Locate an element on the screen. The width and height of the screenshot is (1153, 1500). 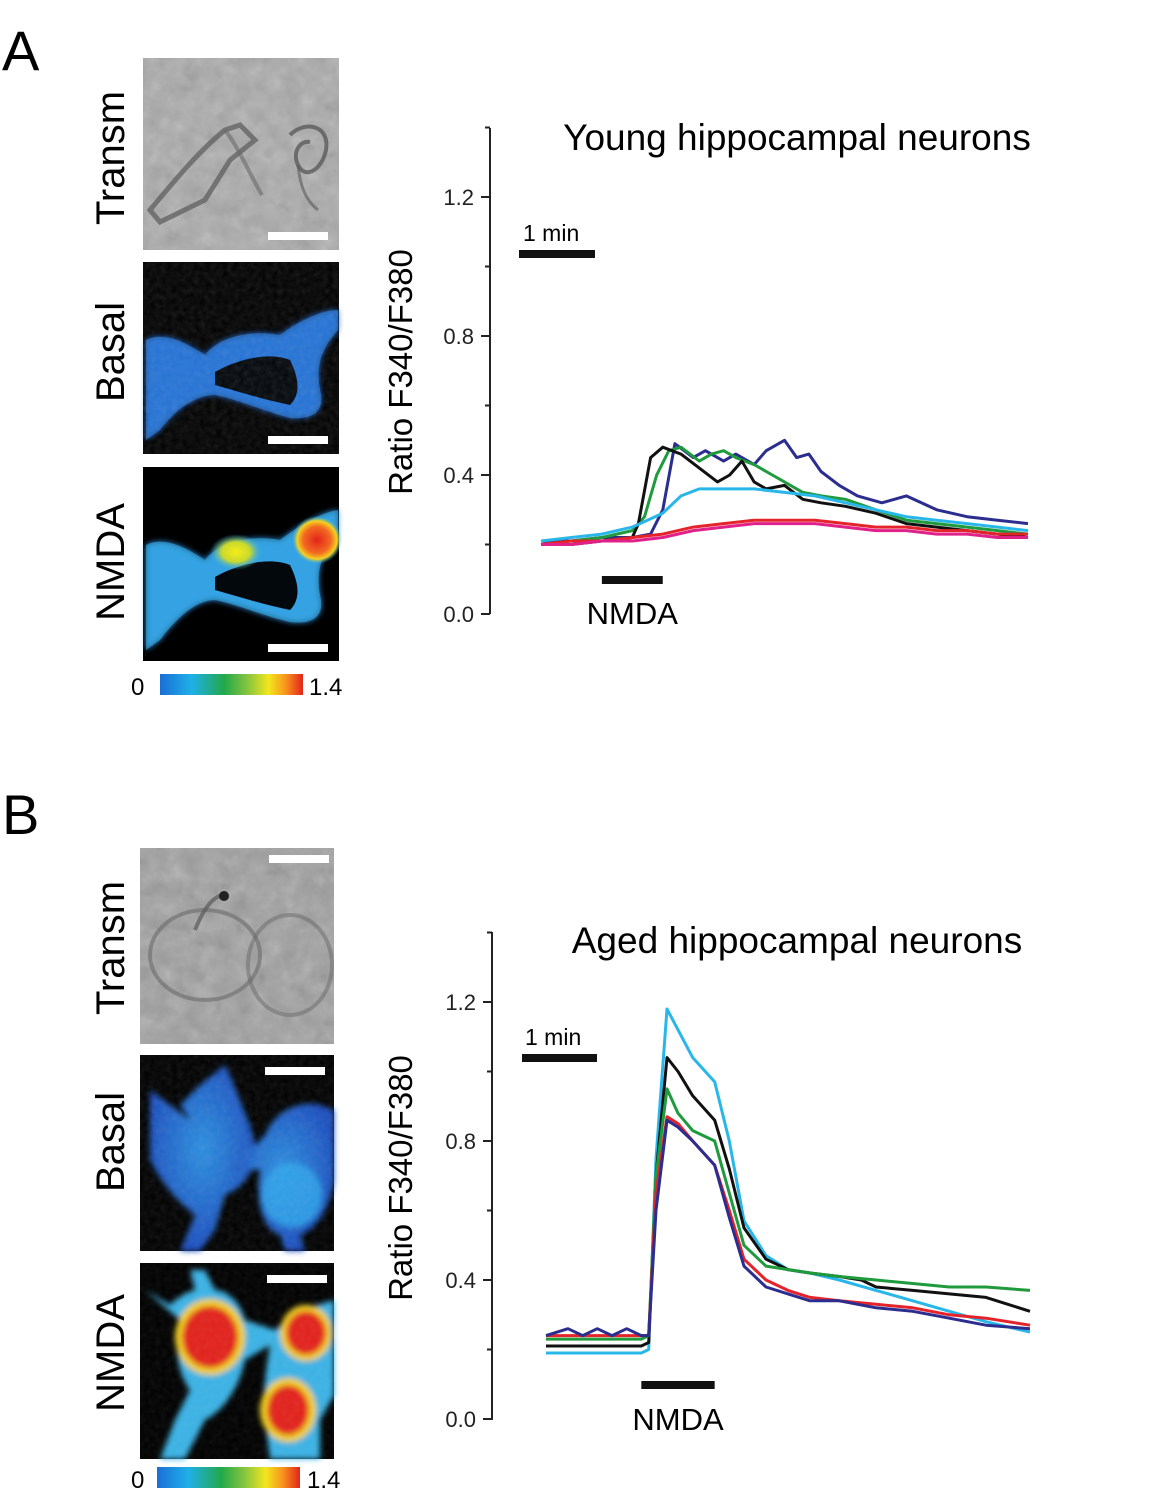
time-scale-bar-a: 1 min is located at coordinates (557, 239).